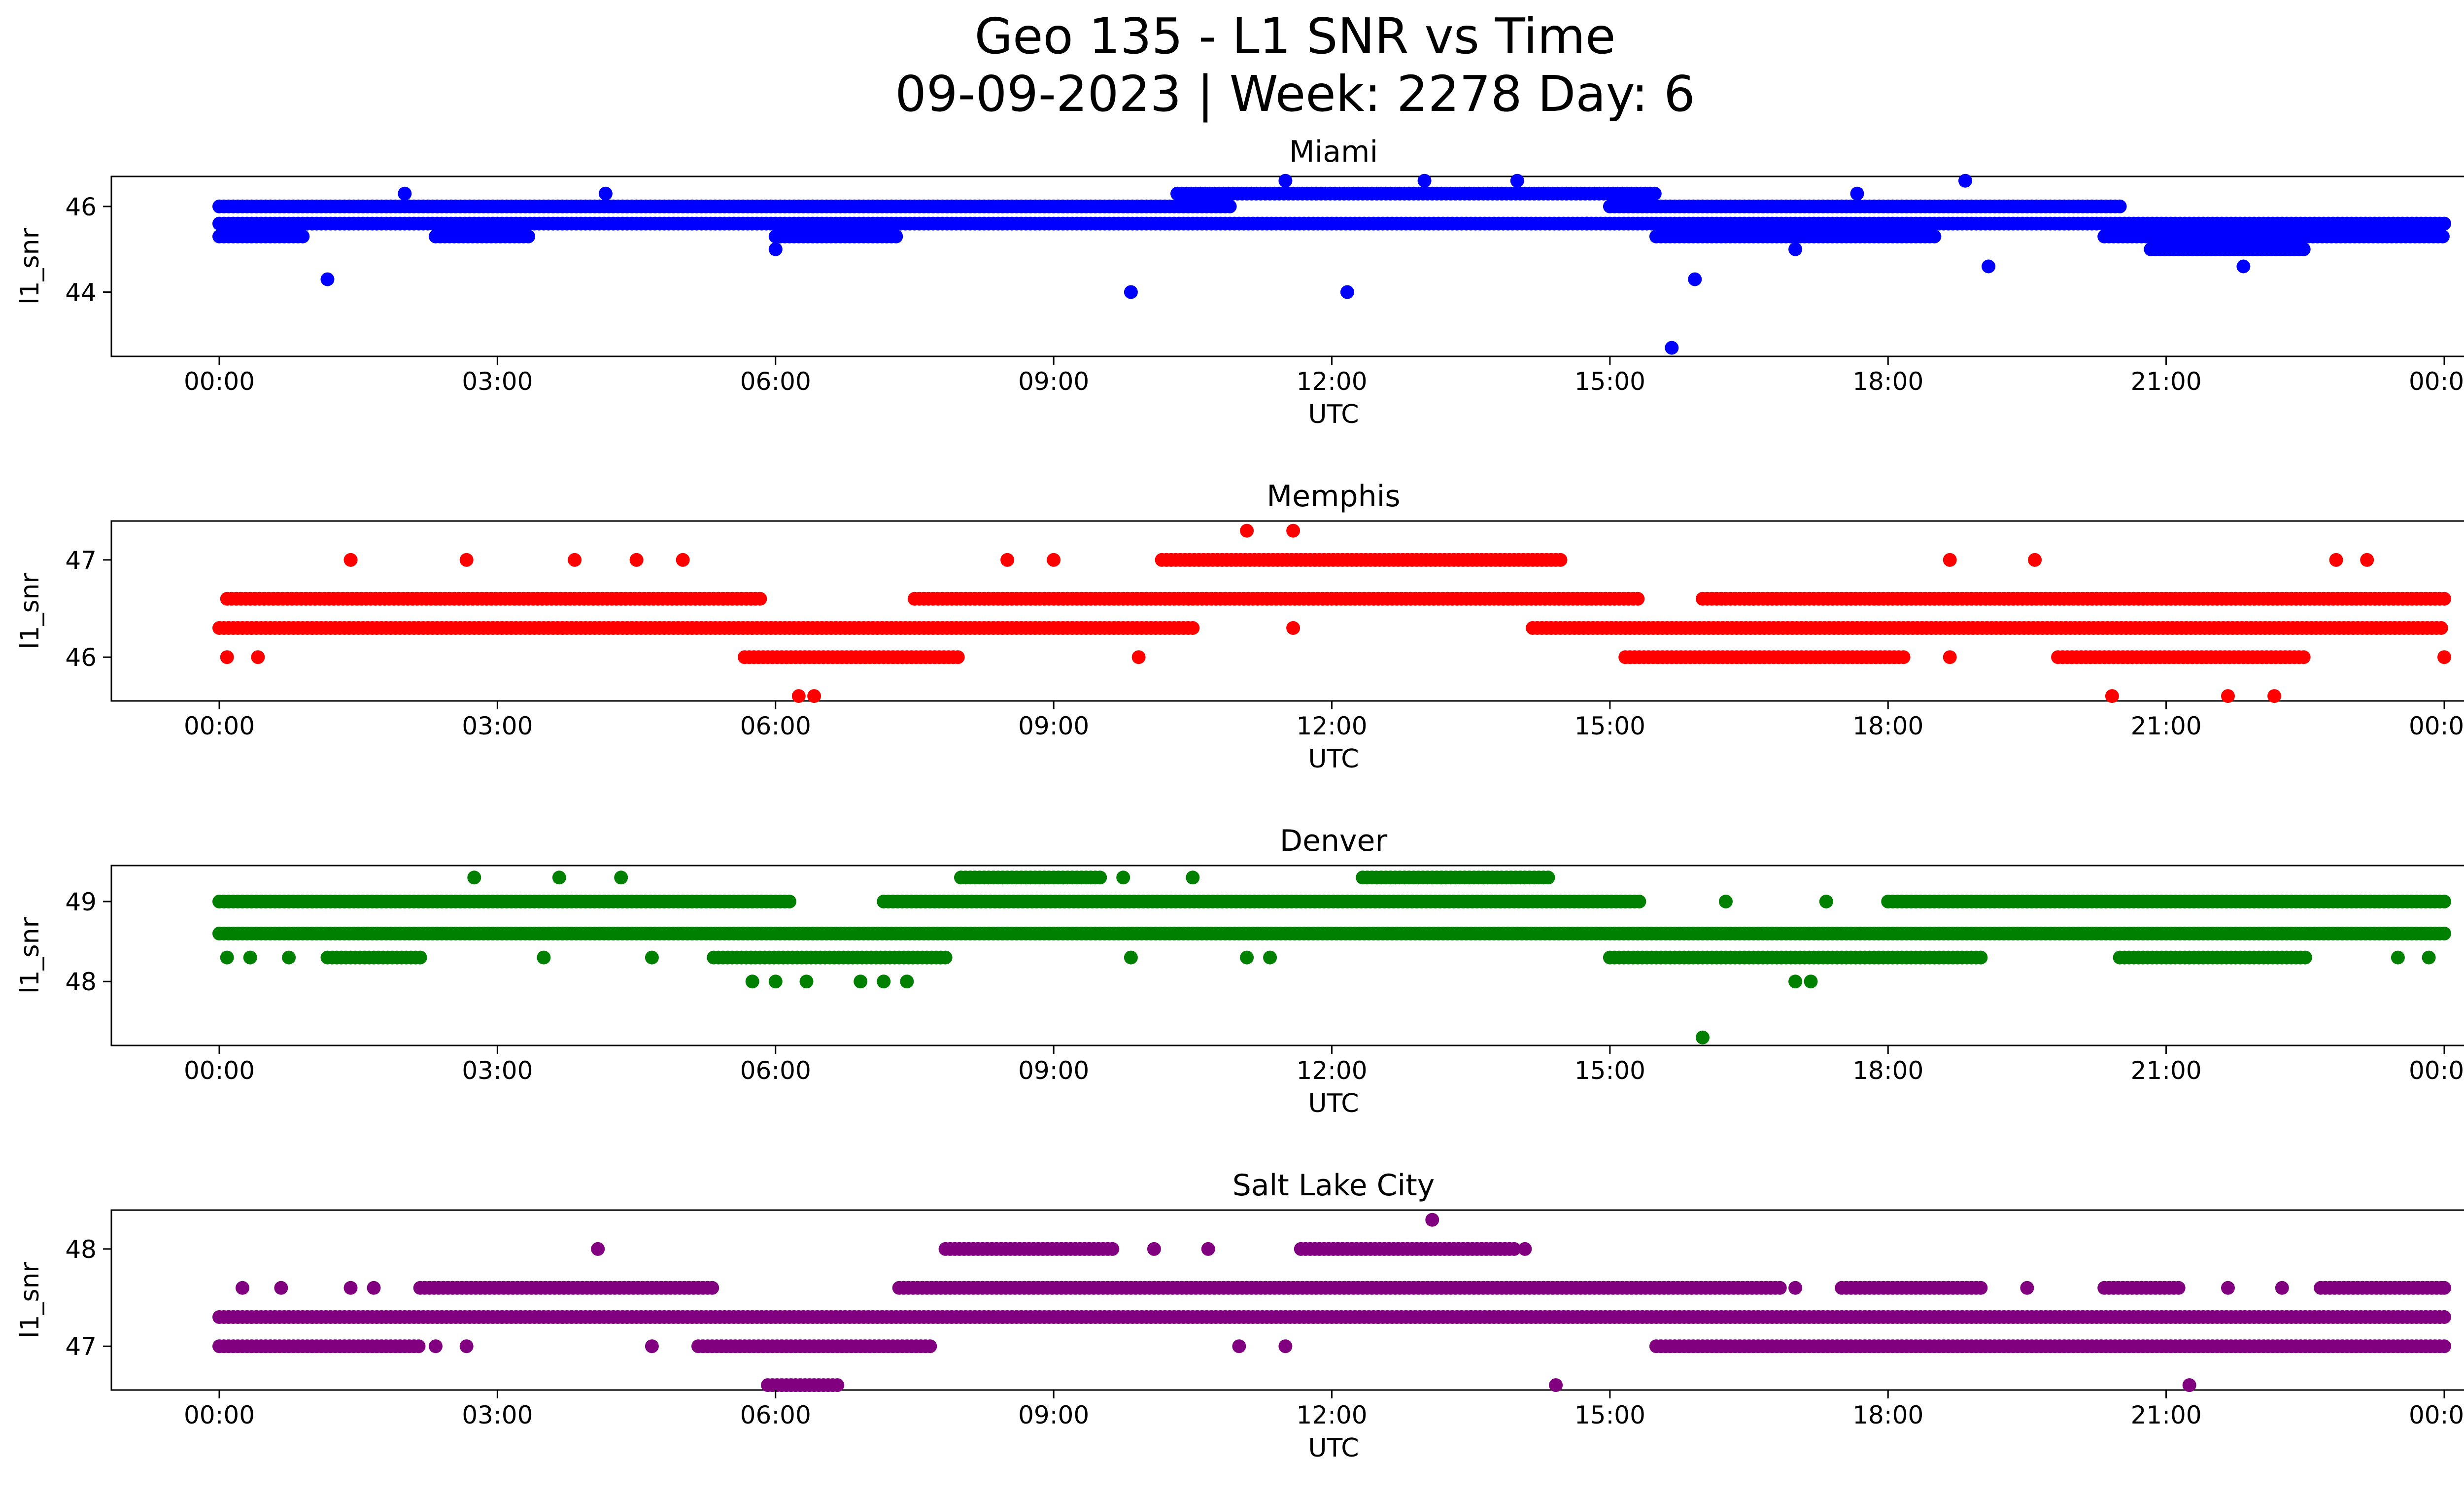  Describe the element at coordinates (1295, 36) in the screenshot. I see `figure-title-line1: Geo 135 - L1 SNR vs Time` at that location.